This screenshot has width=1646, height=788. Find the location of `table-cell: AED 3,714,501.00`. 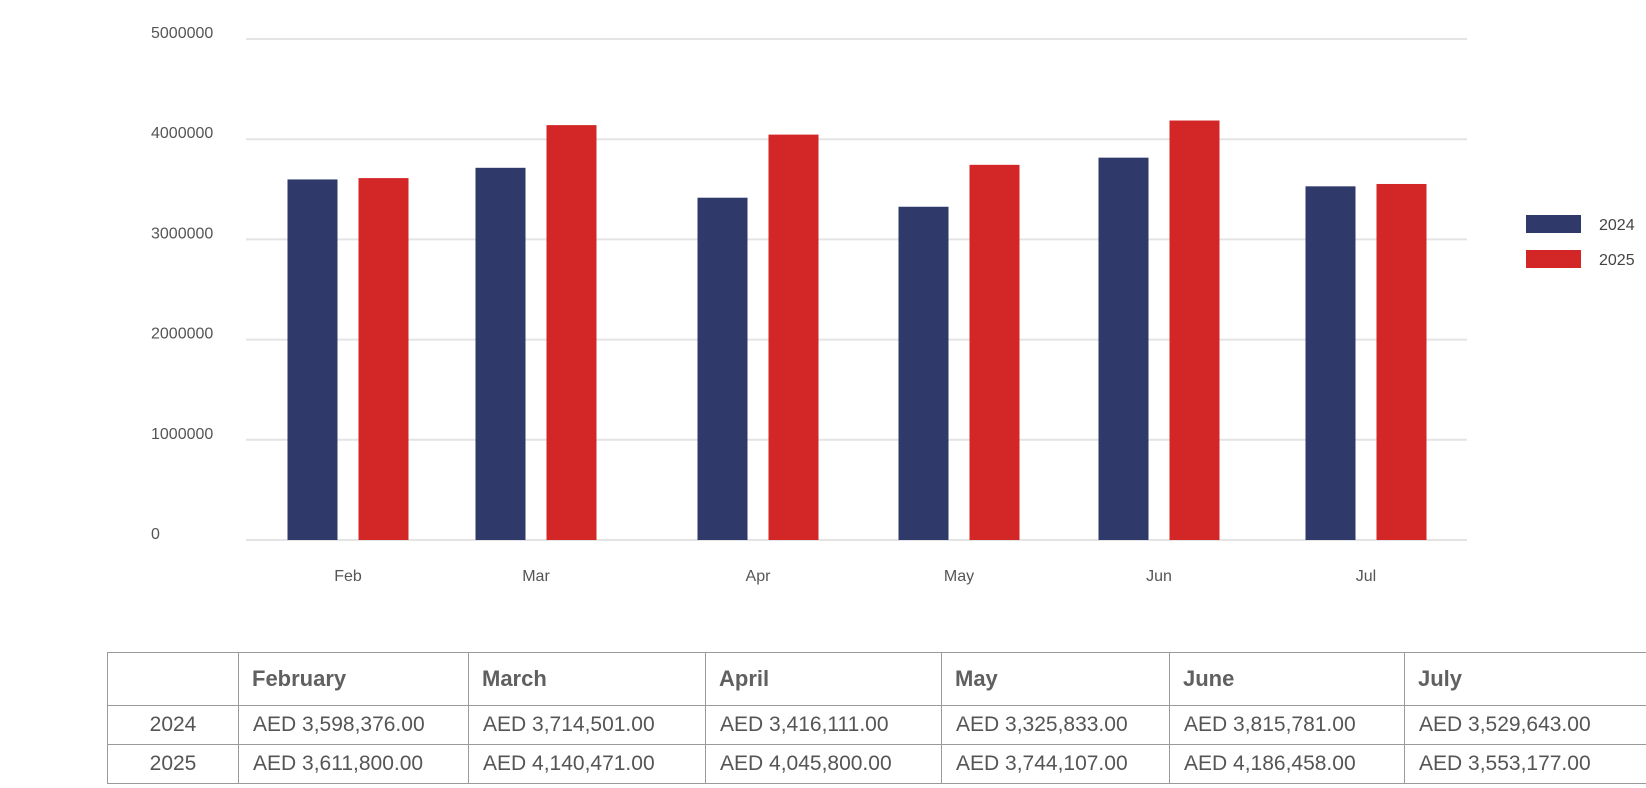

table-cell: AED 3,714,501.00 is located at coordinates (587, 725).